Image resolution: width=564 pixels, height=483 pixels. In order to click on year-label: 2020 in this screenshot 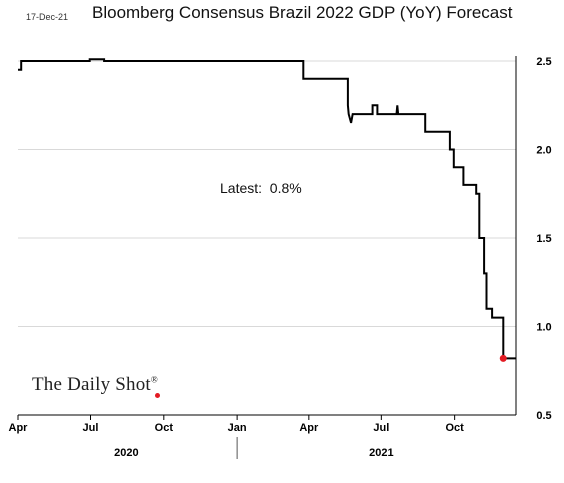, I will do `click(126, 453)`.